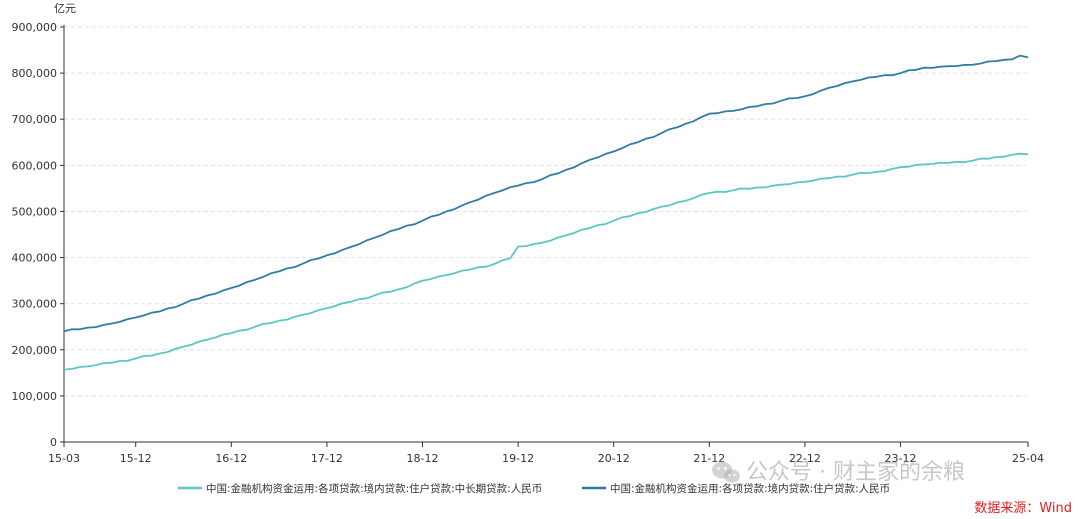 The height and width of the screenshot is (519, 1080). I want to click on legend-label-0: 中国:金融机构资金运用:各项贷款:境内贷款:住户贷款:中长期贷款:人民币, so click(374, 488).